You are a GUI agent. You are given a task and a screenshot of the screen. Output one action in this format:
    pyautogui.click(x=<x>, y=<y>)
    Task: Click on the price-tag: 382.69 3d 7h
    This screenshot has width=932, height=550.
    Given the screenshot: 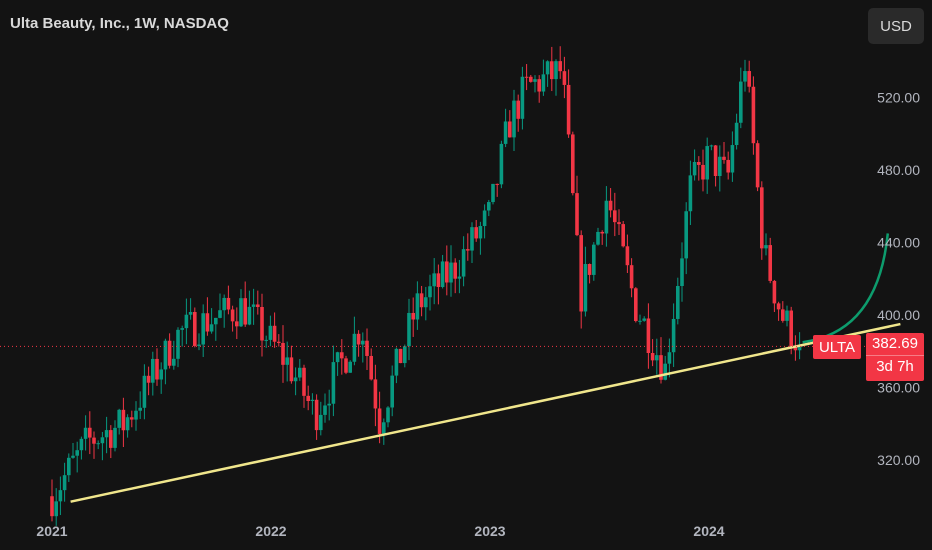 What is the action you would take?
    pyautogui.click(x=895, y=357)
    